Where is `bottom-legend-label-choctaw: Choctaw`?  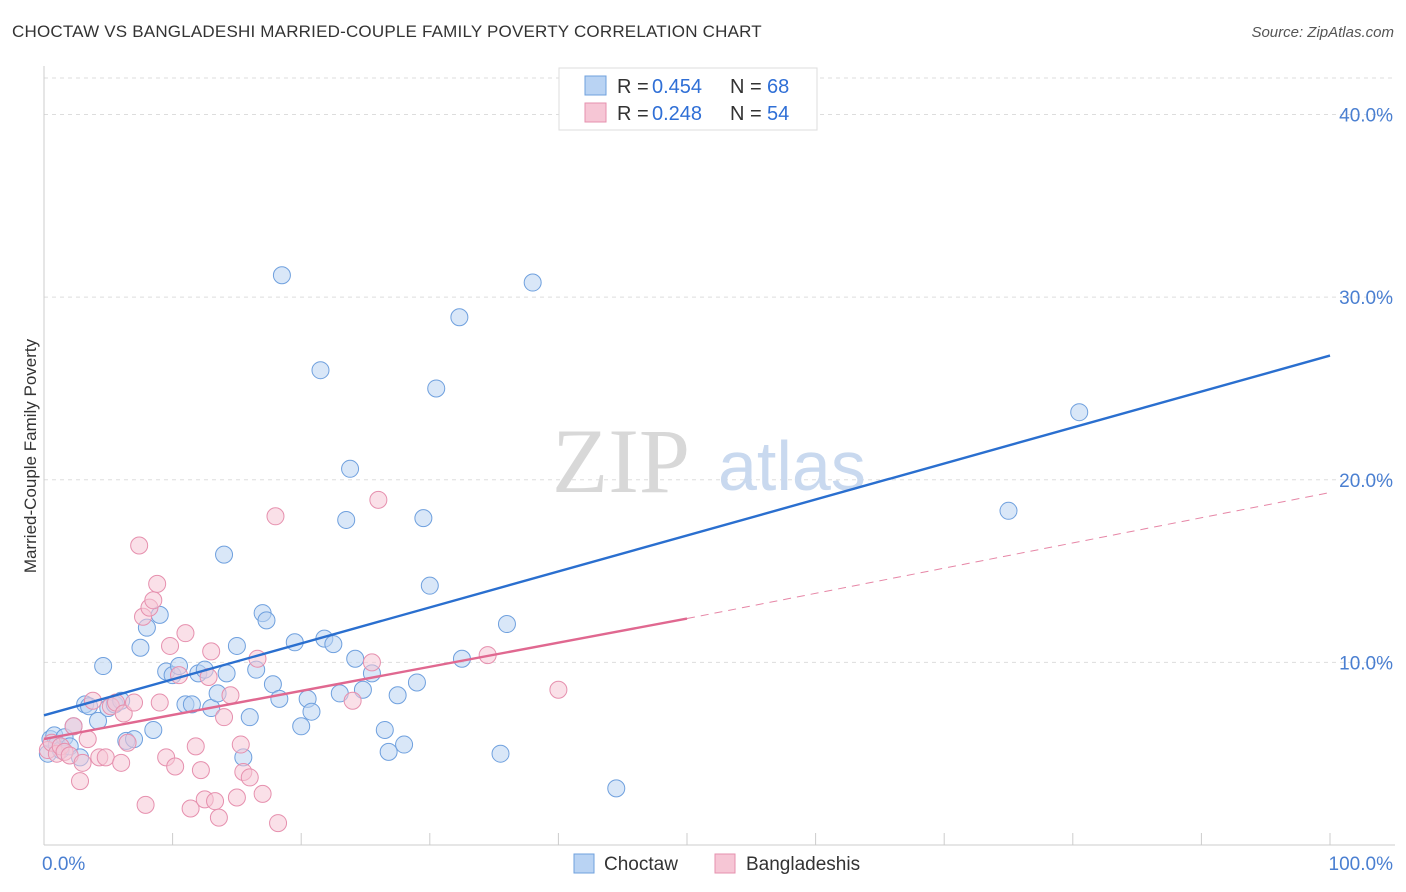
bottom-legend-label-choctaw: Choctaw is located at coordinates (641, 864).